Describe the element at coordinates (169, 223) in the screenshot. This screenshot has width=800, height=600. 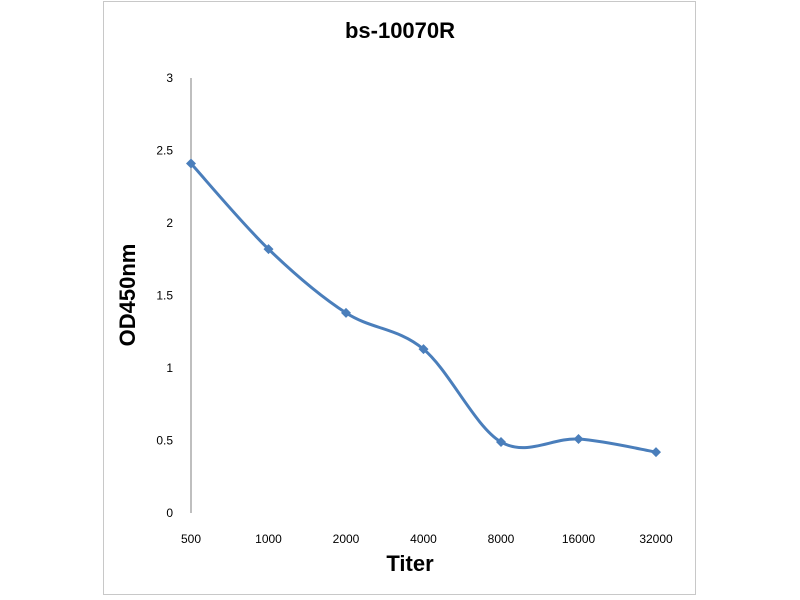
I see `y-tick-label: 2` at that location.